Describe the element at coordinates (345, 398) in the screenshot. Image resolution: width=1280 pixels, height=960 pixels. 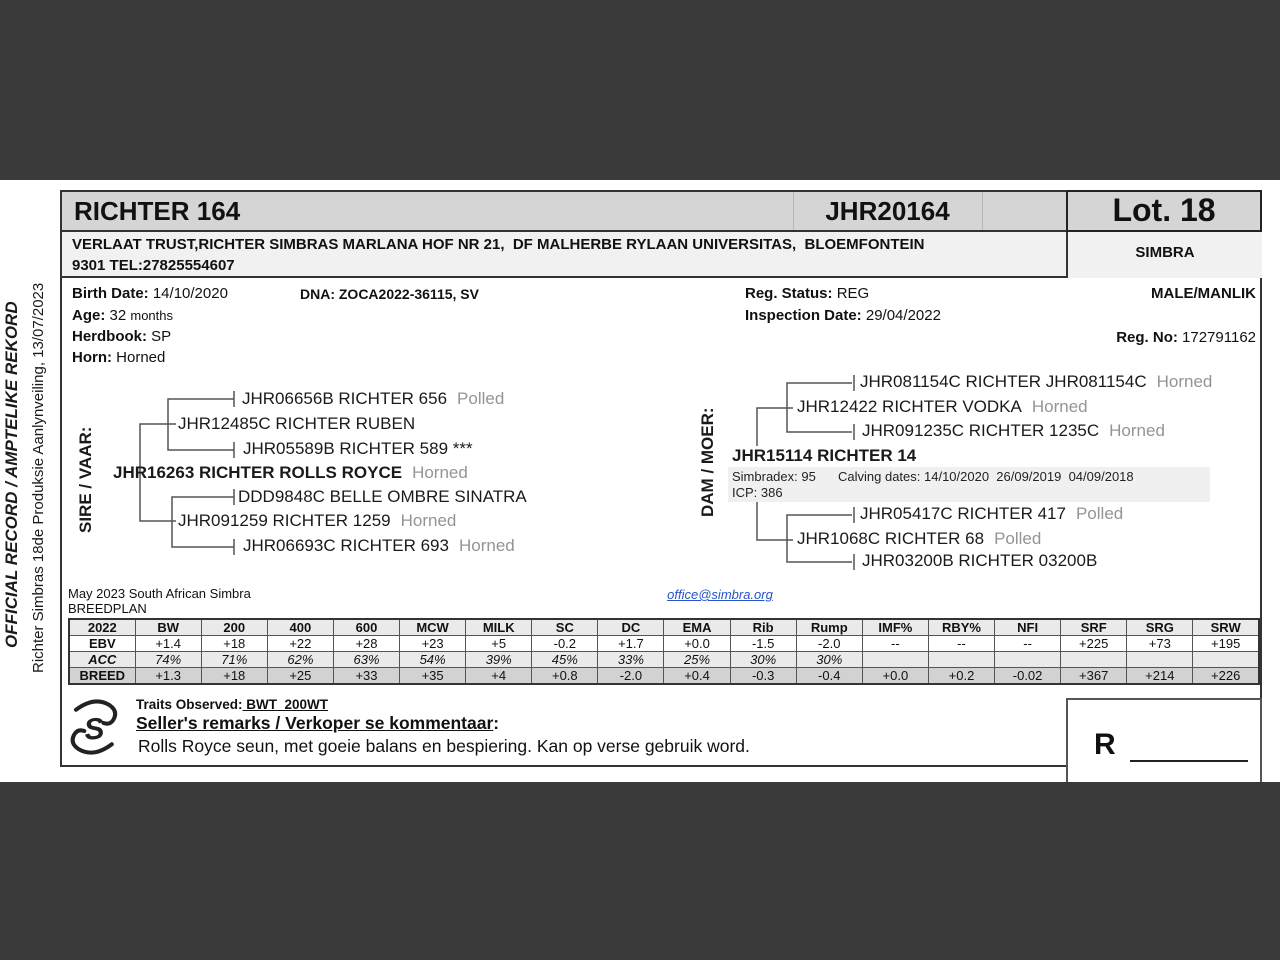
I see `ancestor-name: JHR06656B RICHTER 656` at that location.